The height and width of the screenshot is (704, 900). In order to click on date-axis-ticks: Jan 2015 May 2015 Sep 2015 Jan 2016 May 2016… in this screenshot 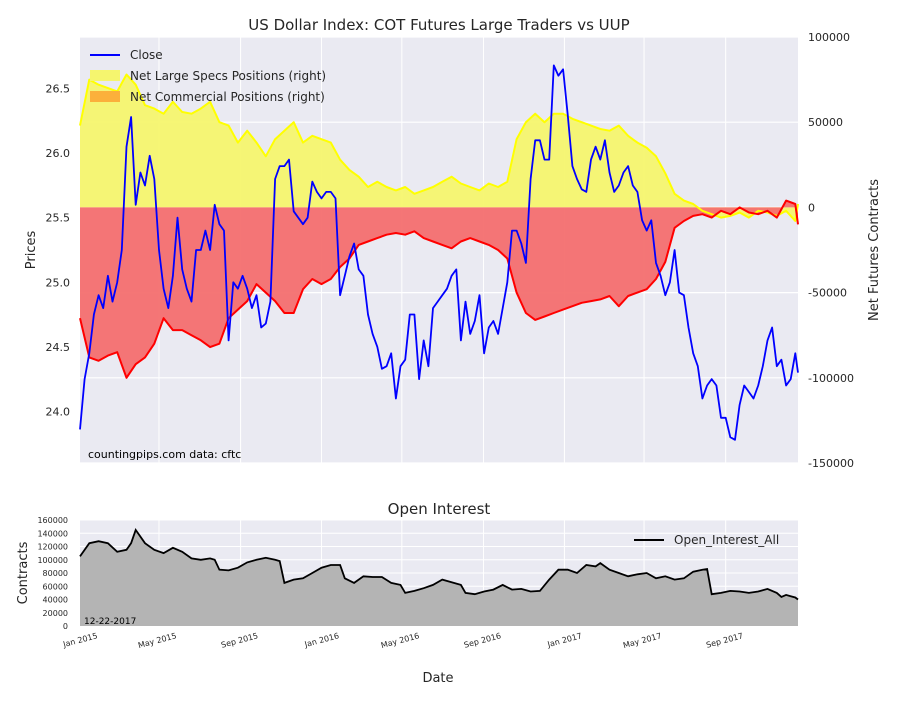, I will do `click(402, 640)`.